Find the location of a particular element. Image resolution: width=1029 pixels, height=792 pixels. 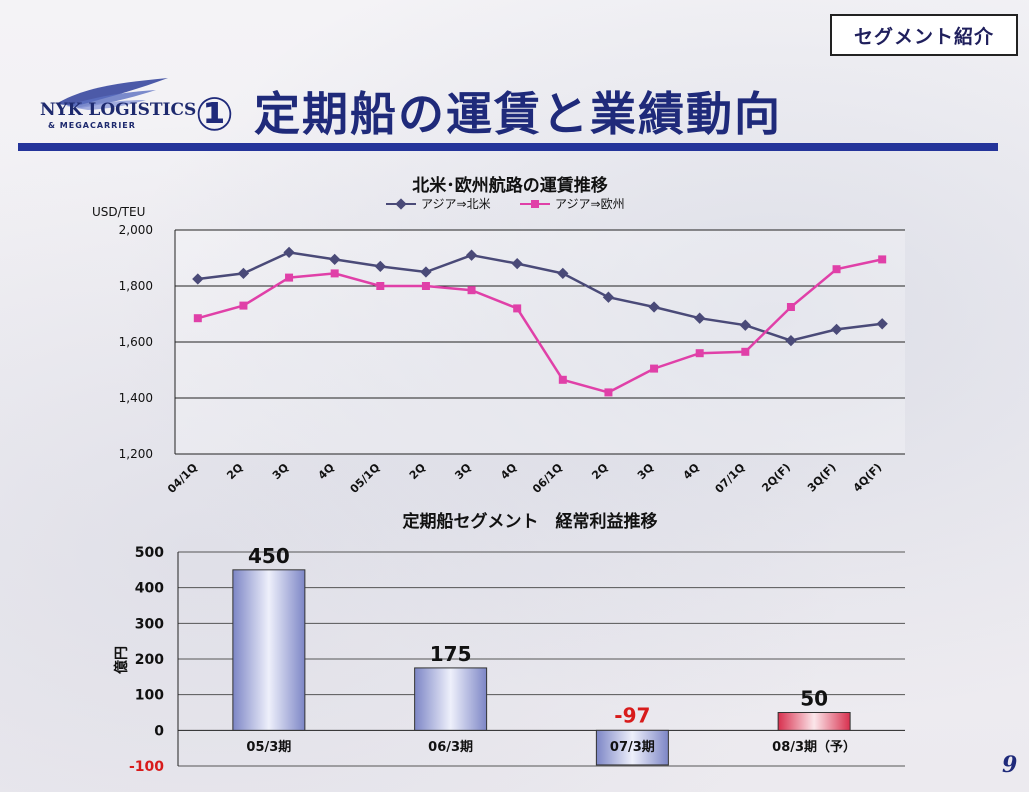

bar-chart-ytick-label: 300 is located at coordinates (149, 624).